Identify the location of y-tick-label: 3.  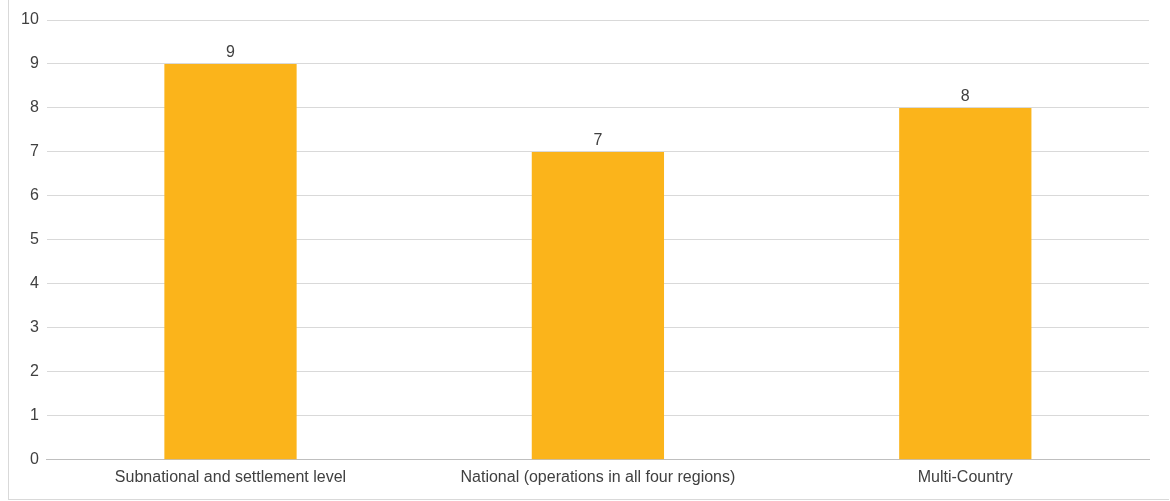
(34, 327).